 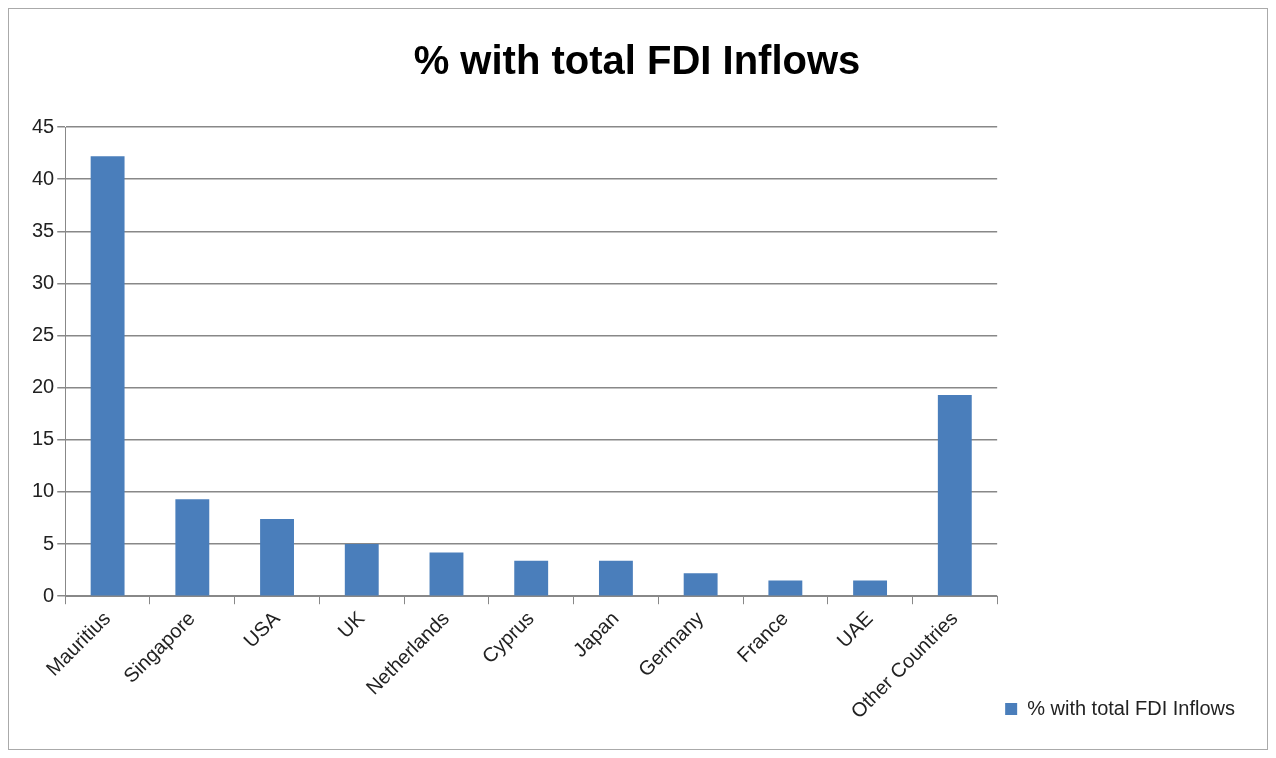 What do you see at coordinates (43, 334) in the screenshot?
I see `y-tick-label: 25` at bounding box center [43, 334].